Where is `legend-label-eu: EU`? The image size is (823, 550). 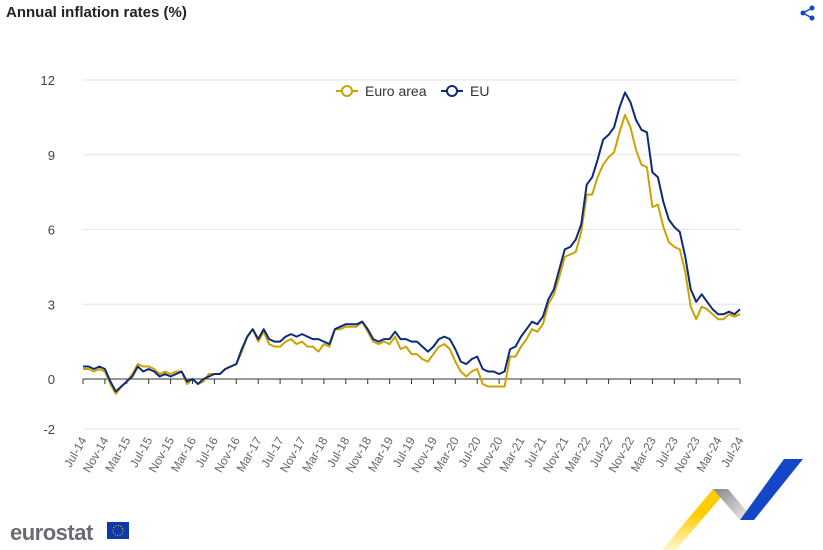
legend-label-eu: EU is located at coordinates (479, 91).